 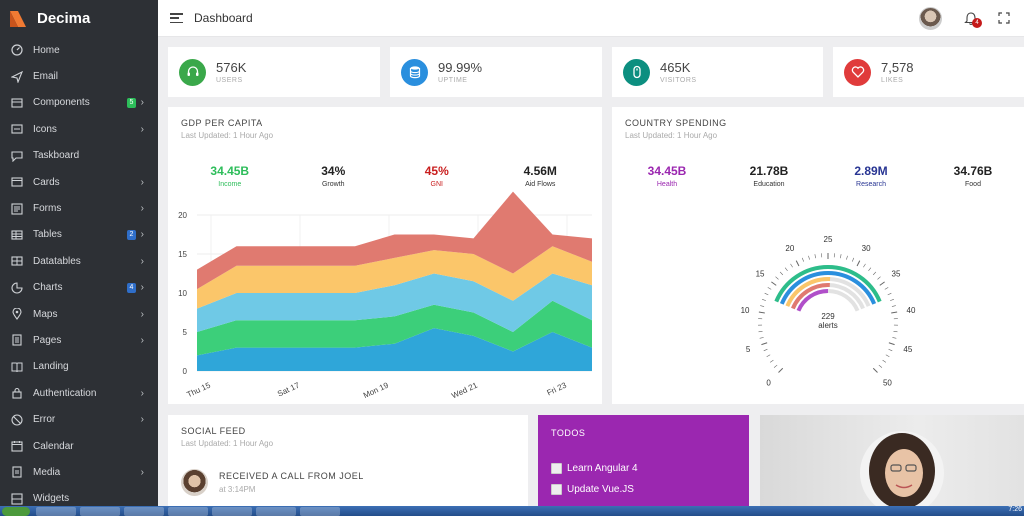 What do you see at coordinates (460, 67) in the screenshot?
I see `stat-value: 99.99%` at bounding box center [460, 67].